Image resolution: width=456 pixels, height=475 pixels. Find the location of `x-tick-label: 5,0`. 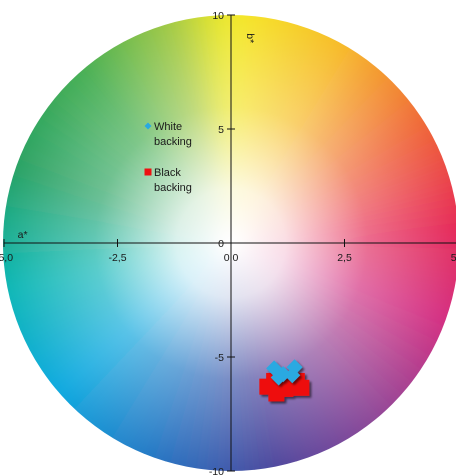

x-tick-label: 5,0 is located at coordinates (453, 258).